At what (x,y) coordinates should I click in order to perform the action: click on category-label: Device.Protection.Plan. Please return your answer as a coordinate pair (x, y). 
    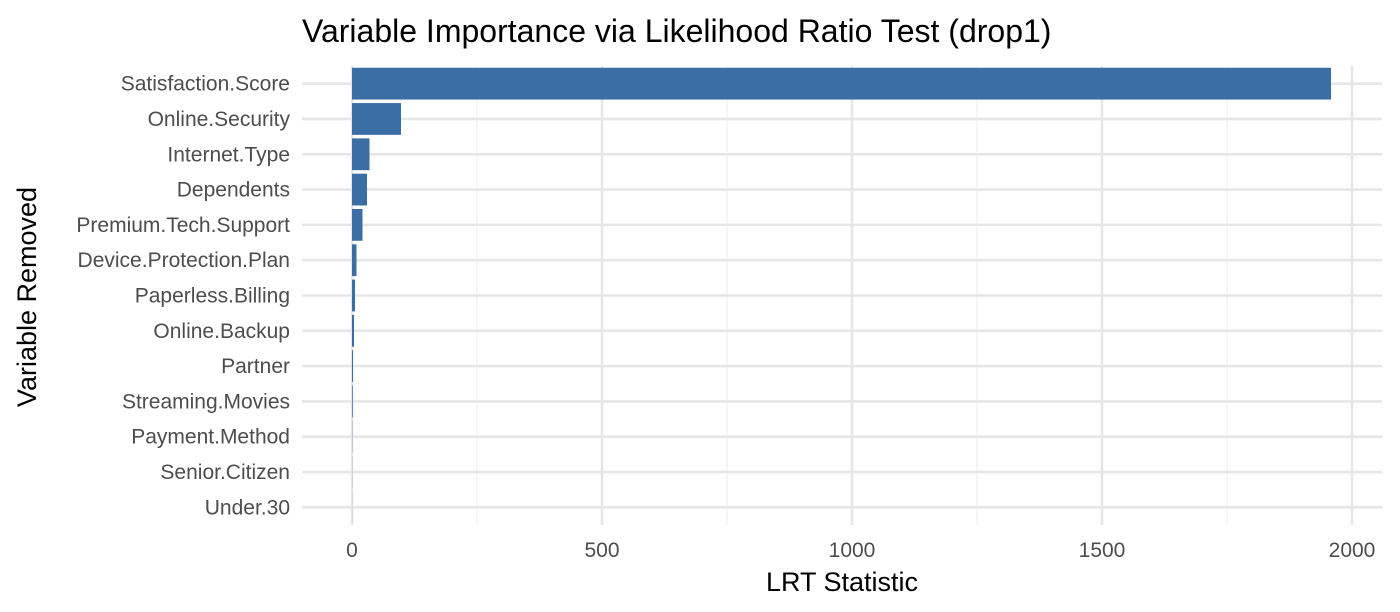
    Looking at the image, I should click on (184, 260).